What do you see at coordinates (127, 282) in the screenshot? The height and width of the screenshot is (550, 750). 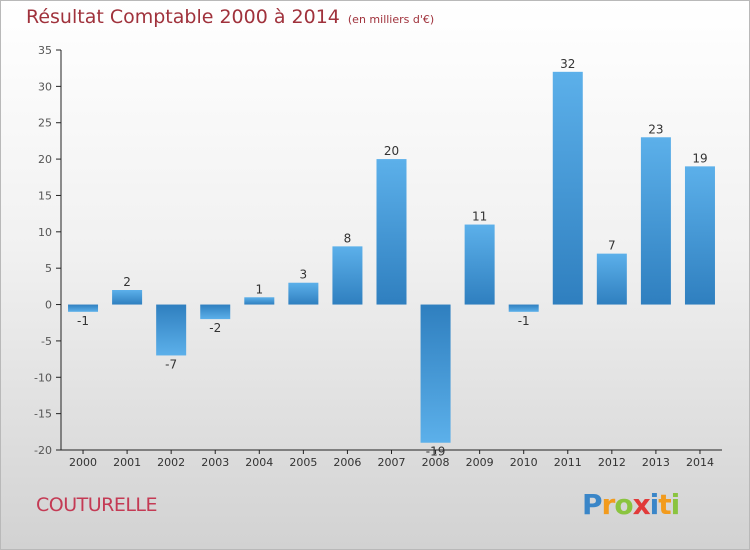 I see `data-label: 2` at bounding box center [127, 282].